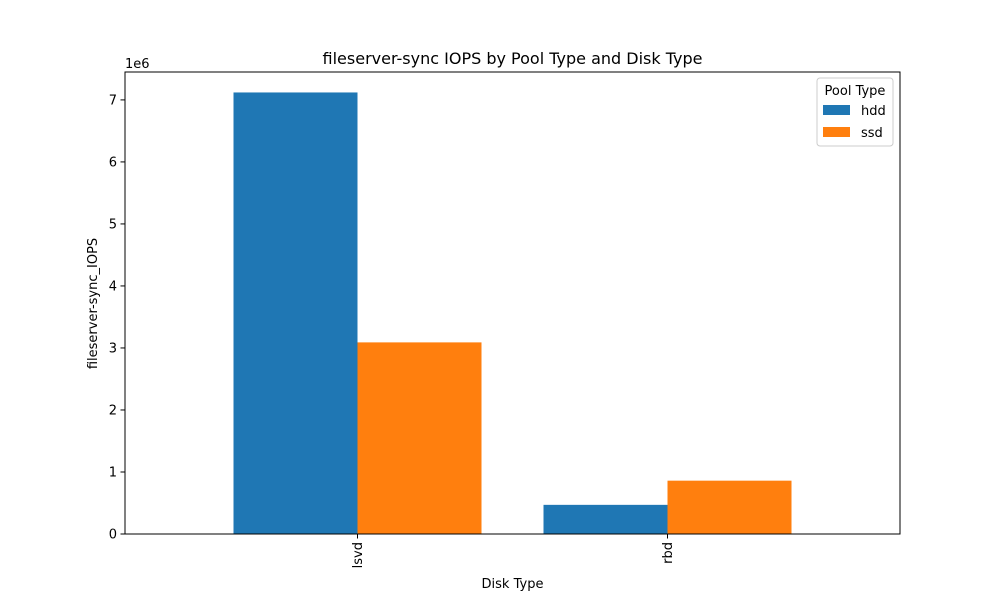 This screenshot has height=600, width=1000. Describe the element at coordinates (113, 286) in the screenshot. I see `y-tick-label: 4` at that location.